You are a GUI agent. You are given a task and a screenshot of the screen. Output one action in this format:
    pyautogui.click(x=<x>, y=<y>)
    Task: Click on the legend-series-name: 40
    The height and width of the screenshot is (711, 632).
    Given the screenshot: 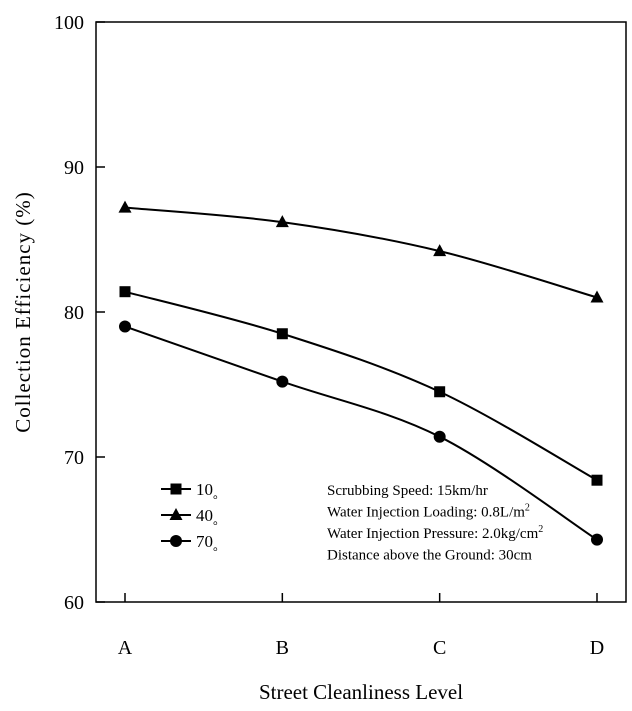 What is the action you would take?
    pyautogui.click(x=204, y=515)
    